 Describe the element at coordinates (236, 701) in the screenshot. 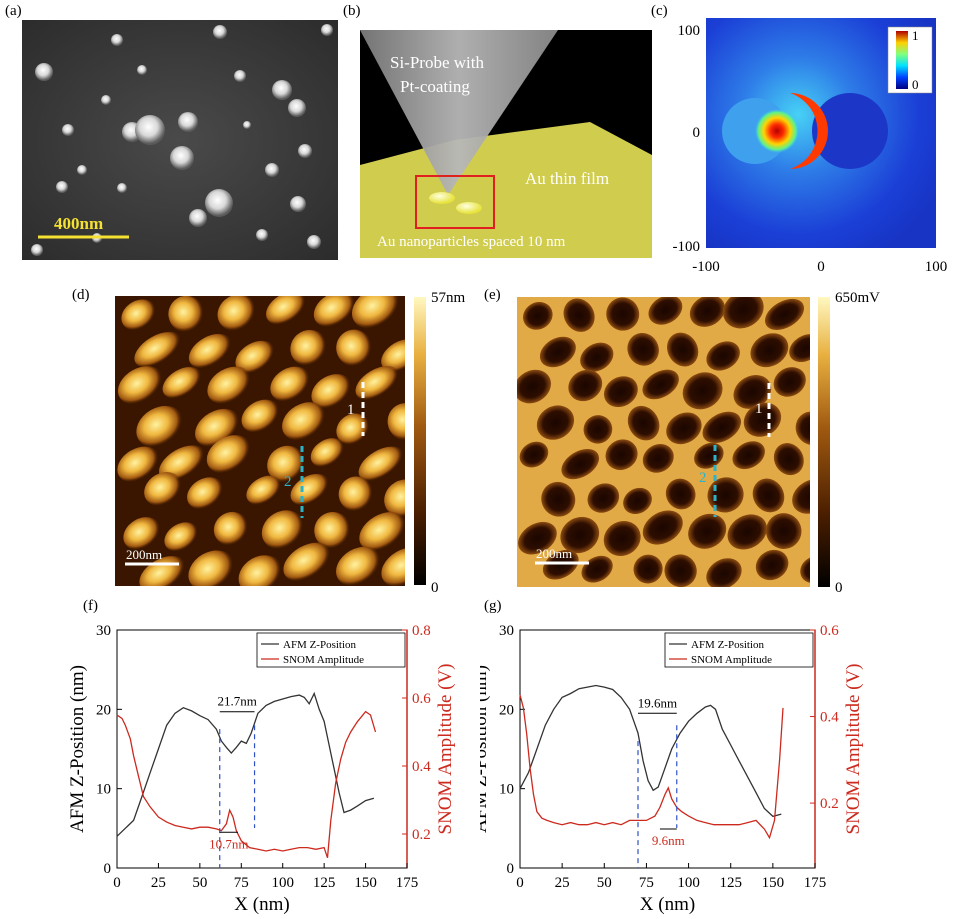

I see `width-label-afm: 21.7nm` at that location.